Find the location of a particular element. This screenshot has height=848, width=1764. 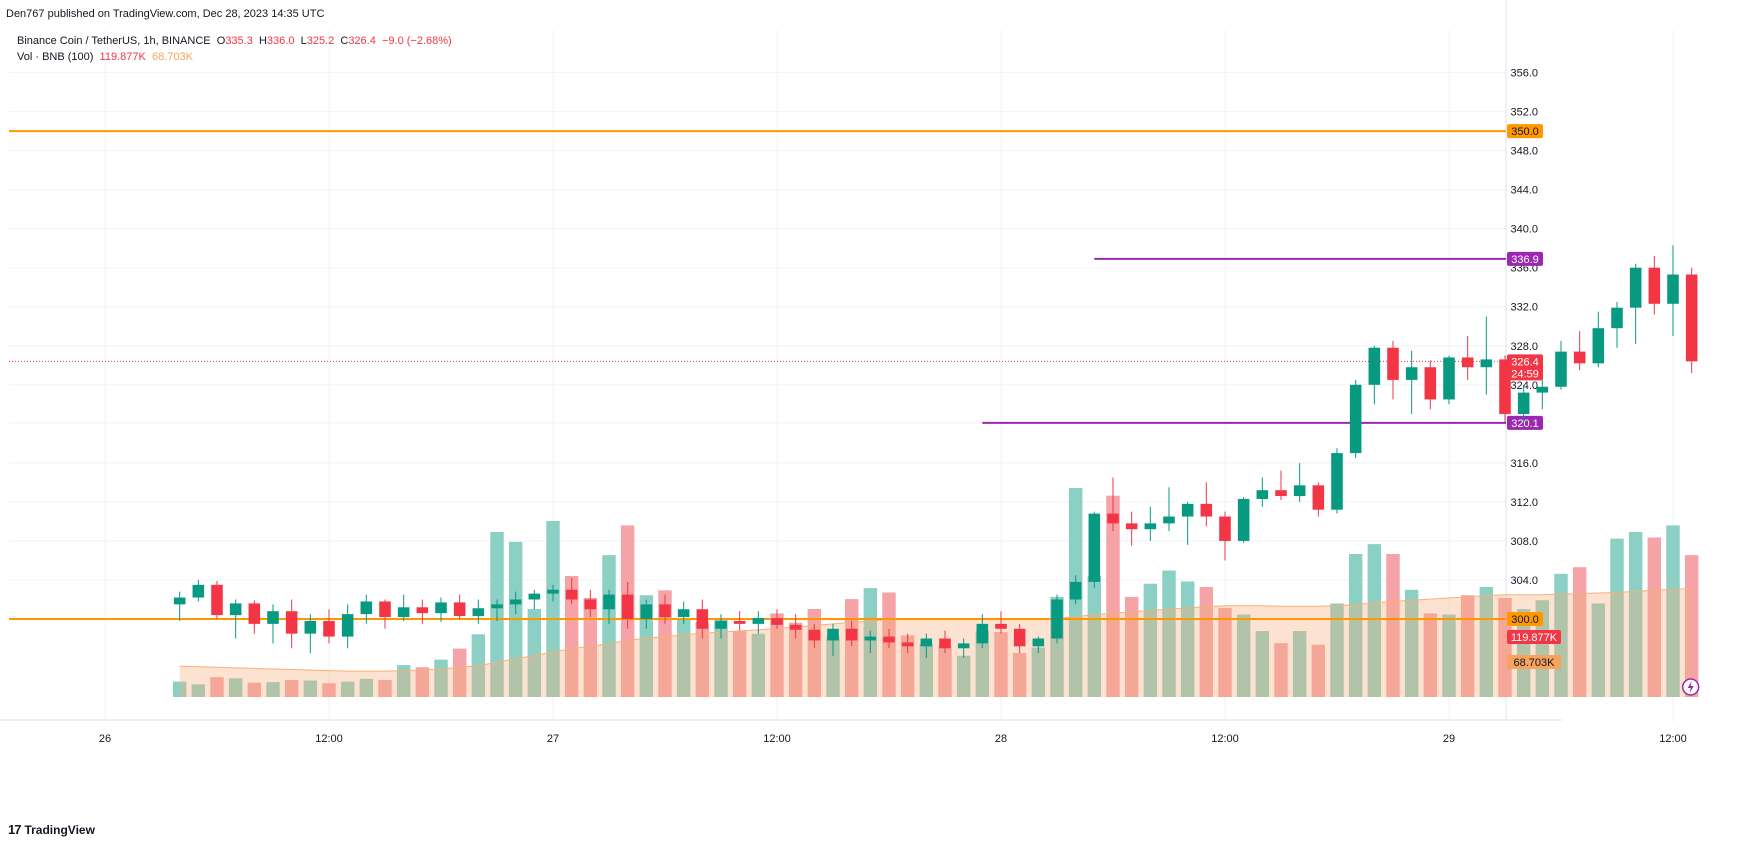

price-tick-label: 324.0 is located at coordinates (1524, 386).